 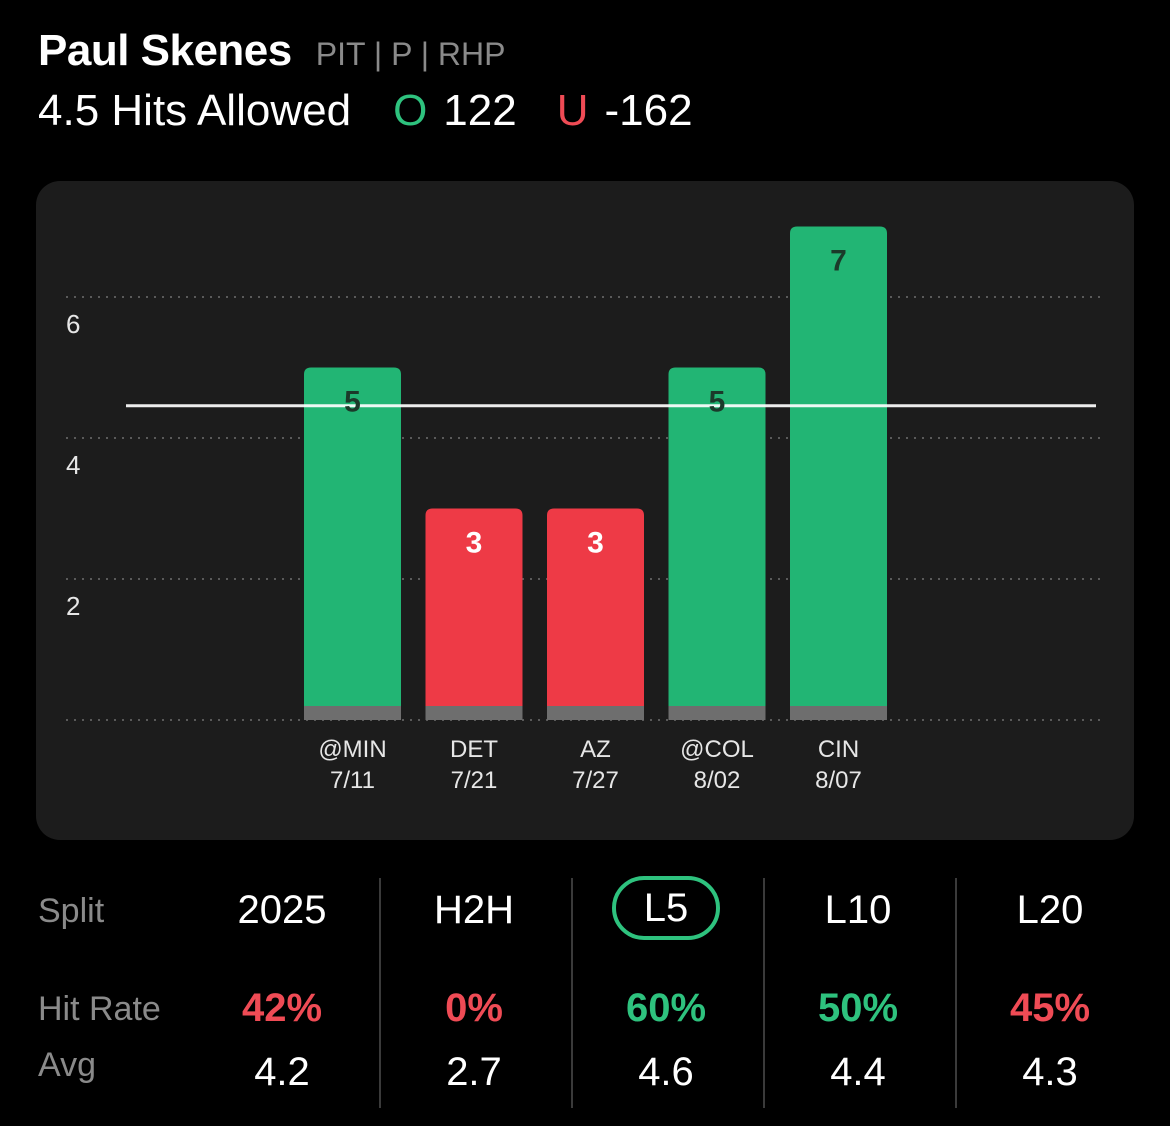 I want to click on split-tab-label: 2025, so click(x=282, y=910).